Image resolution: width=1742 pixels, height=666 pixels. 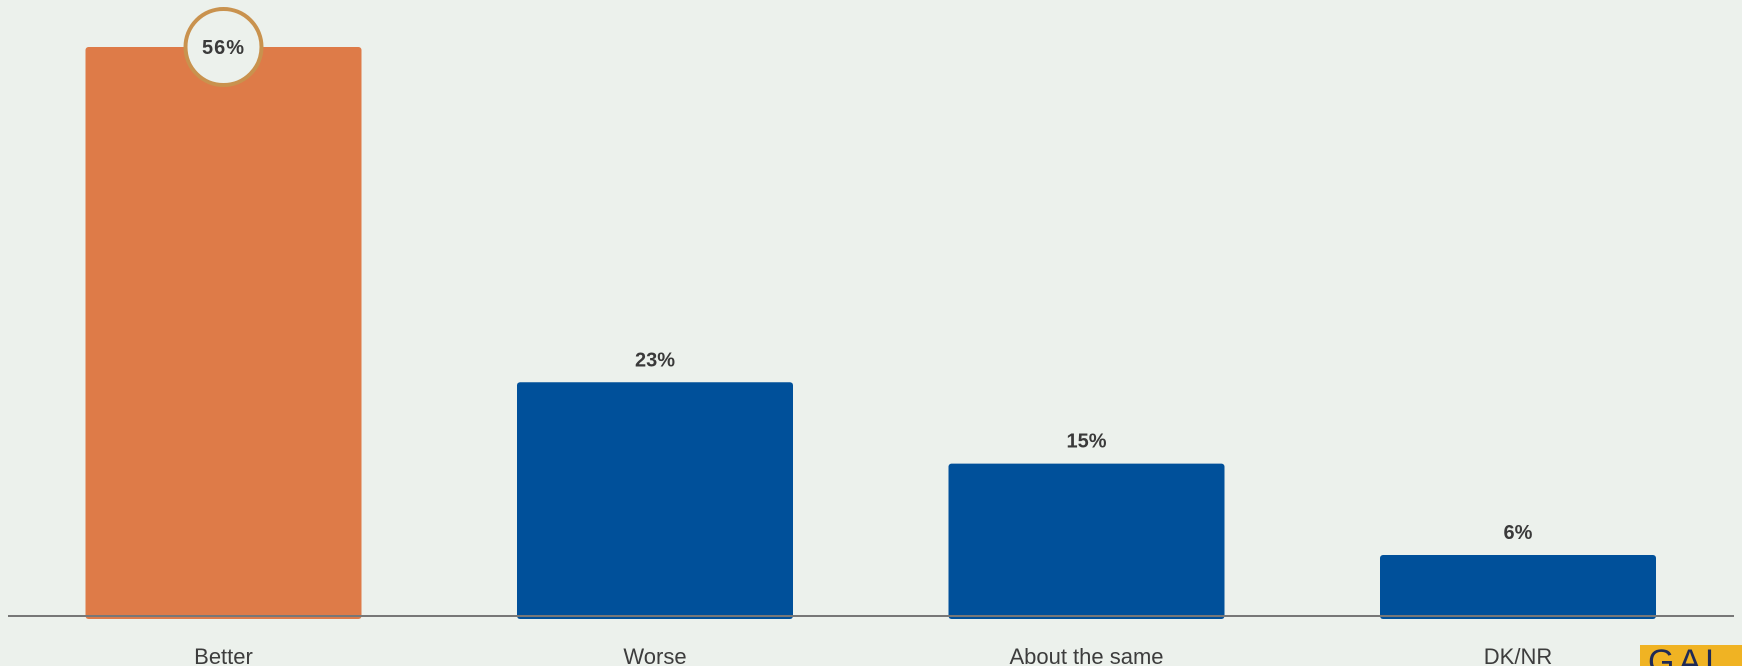 What do you see at coordinates (1518, 655) in the screenshot?
I see `category-label: DK/NR` at bounding box center [1518, 655].